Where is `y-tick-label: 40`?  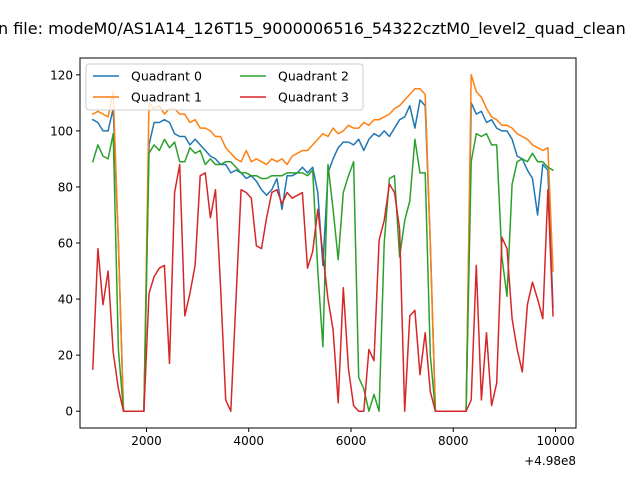
y-tick-label: 40 is located at coordinates (65, 300).